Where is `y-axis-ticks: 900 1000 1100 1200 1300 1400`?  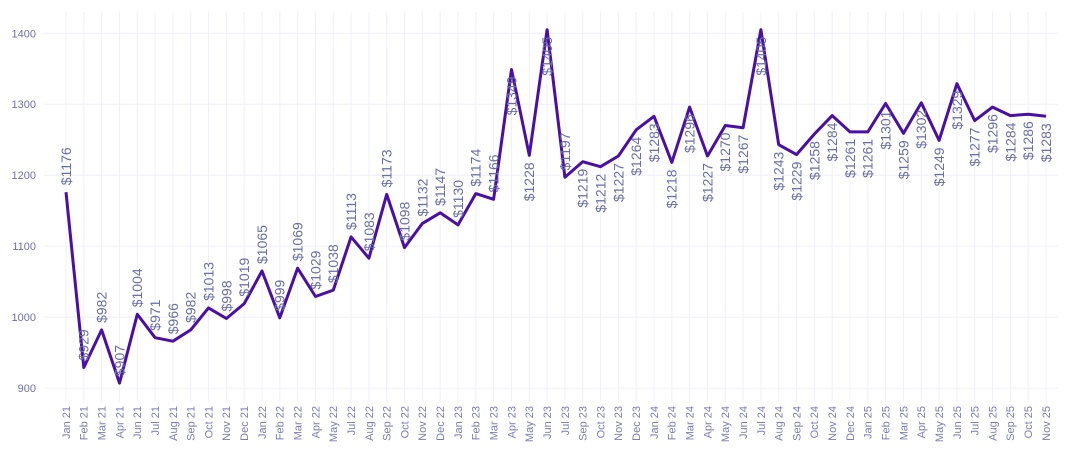
y-axis-ticks: 900 1000 1100 1200 1300 1400 is located at coordinates (24, 211).